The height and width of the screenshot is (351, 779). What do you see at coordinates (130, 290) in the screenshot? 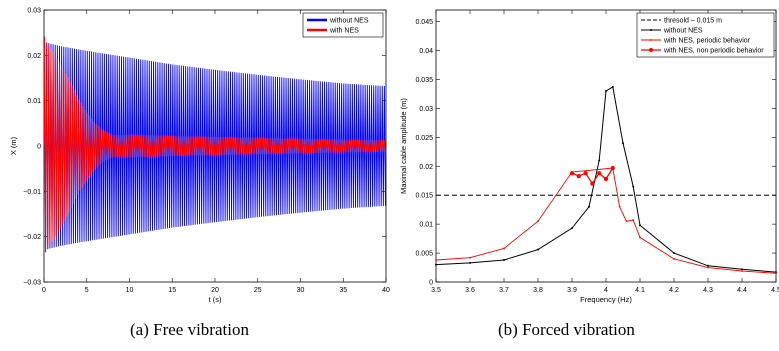
I see `a-x-tick-label: 10` at bounding box center [130, 290].